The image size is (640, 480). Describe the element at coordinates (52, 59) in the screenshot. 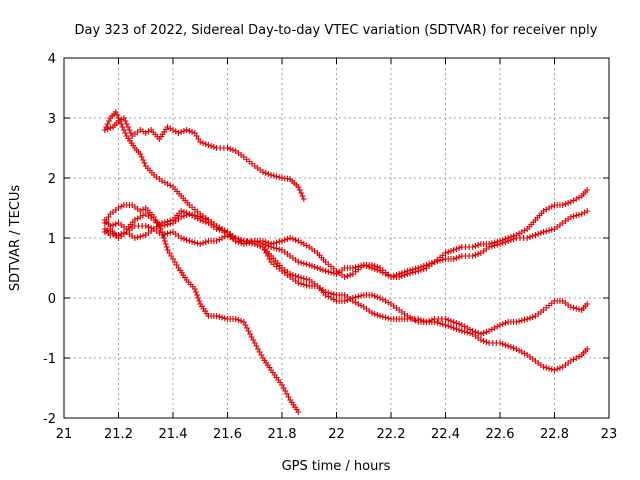

I see `y-tick-label: 4` at that location.